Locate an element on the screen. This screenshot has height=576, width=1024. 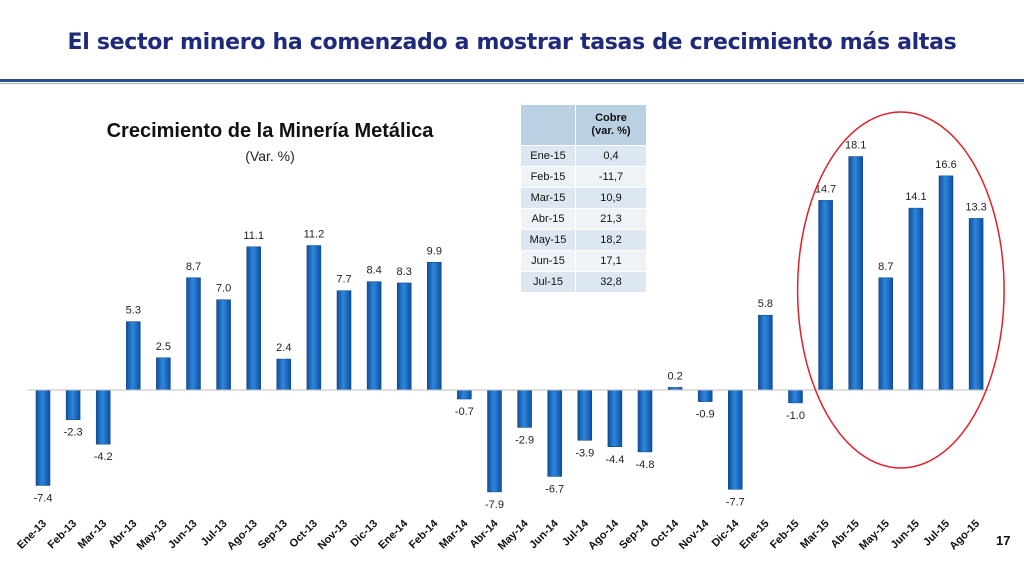
table-month-cell: Abr-15 is located at coordinates (548, 219).